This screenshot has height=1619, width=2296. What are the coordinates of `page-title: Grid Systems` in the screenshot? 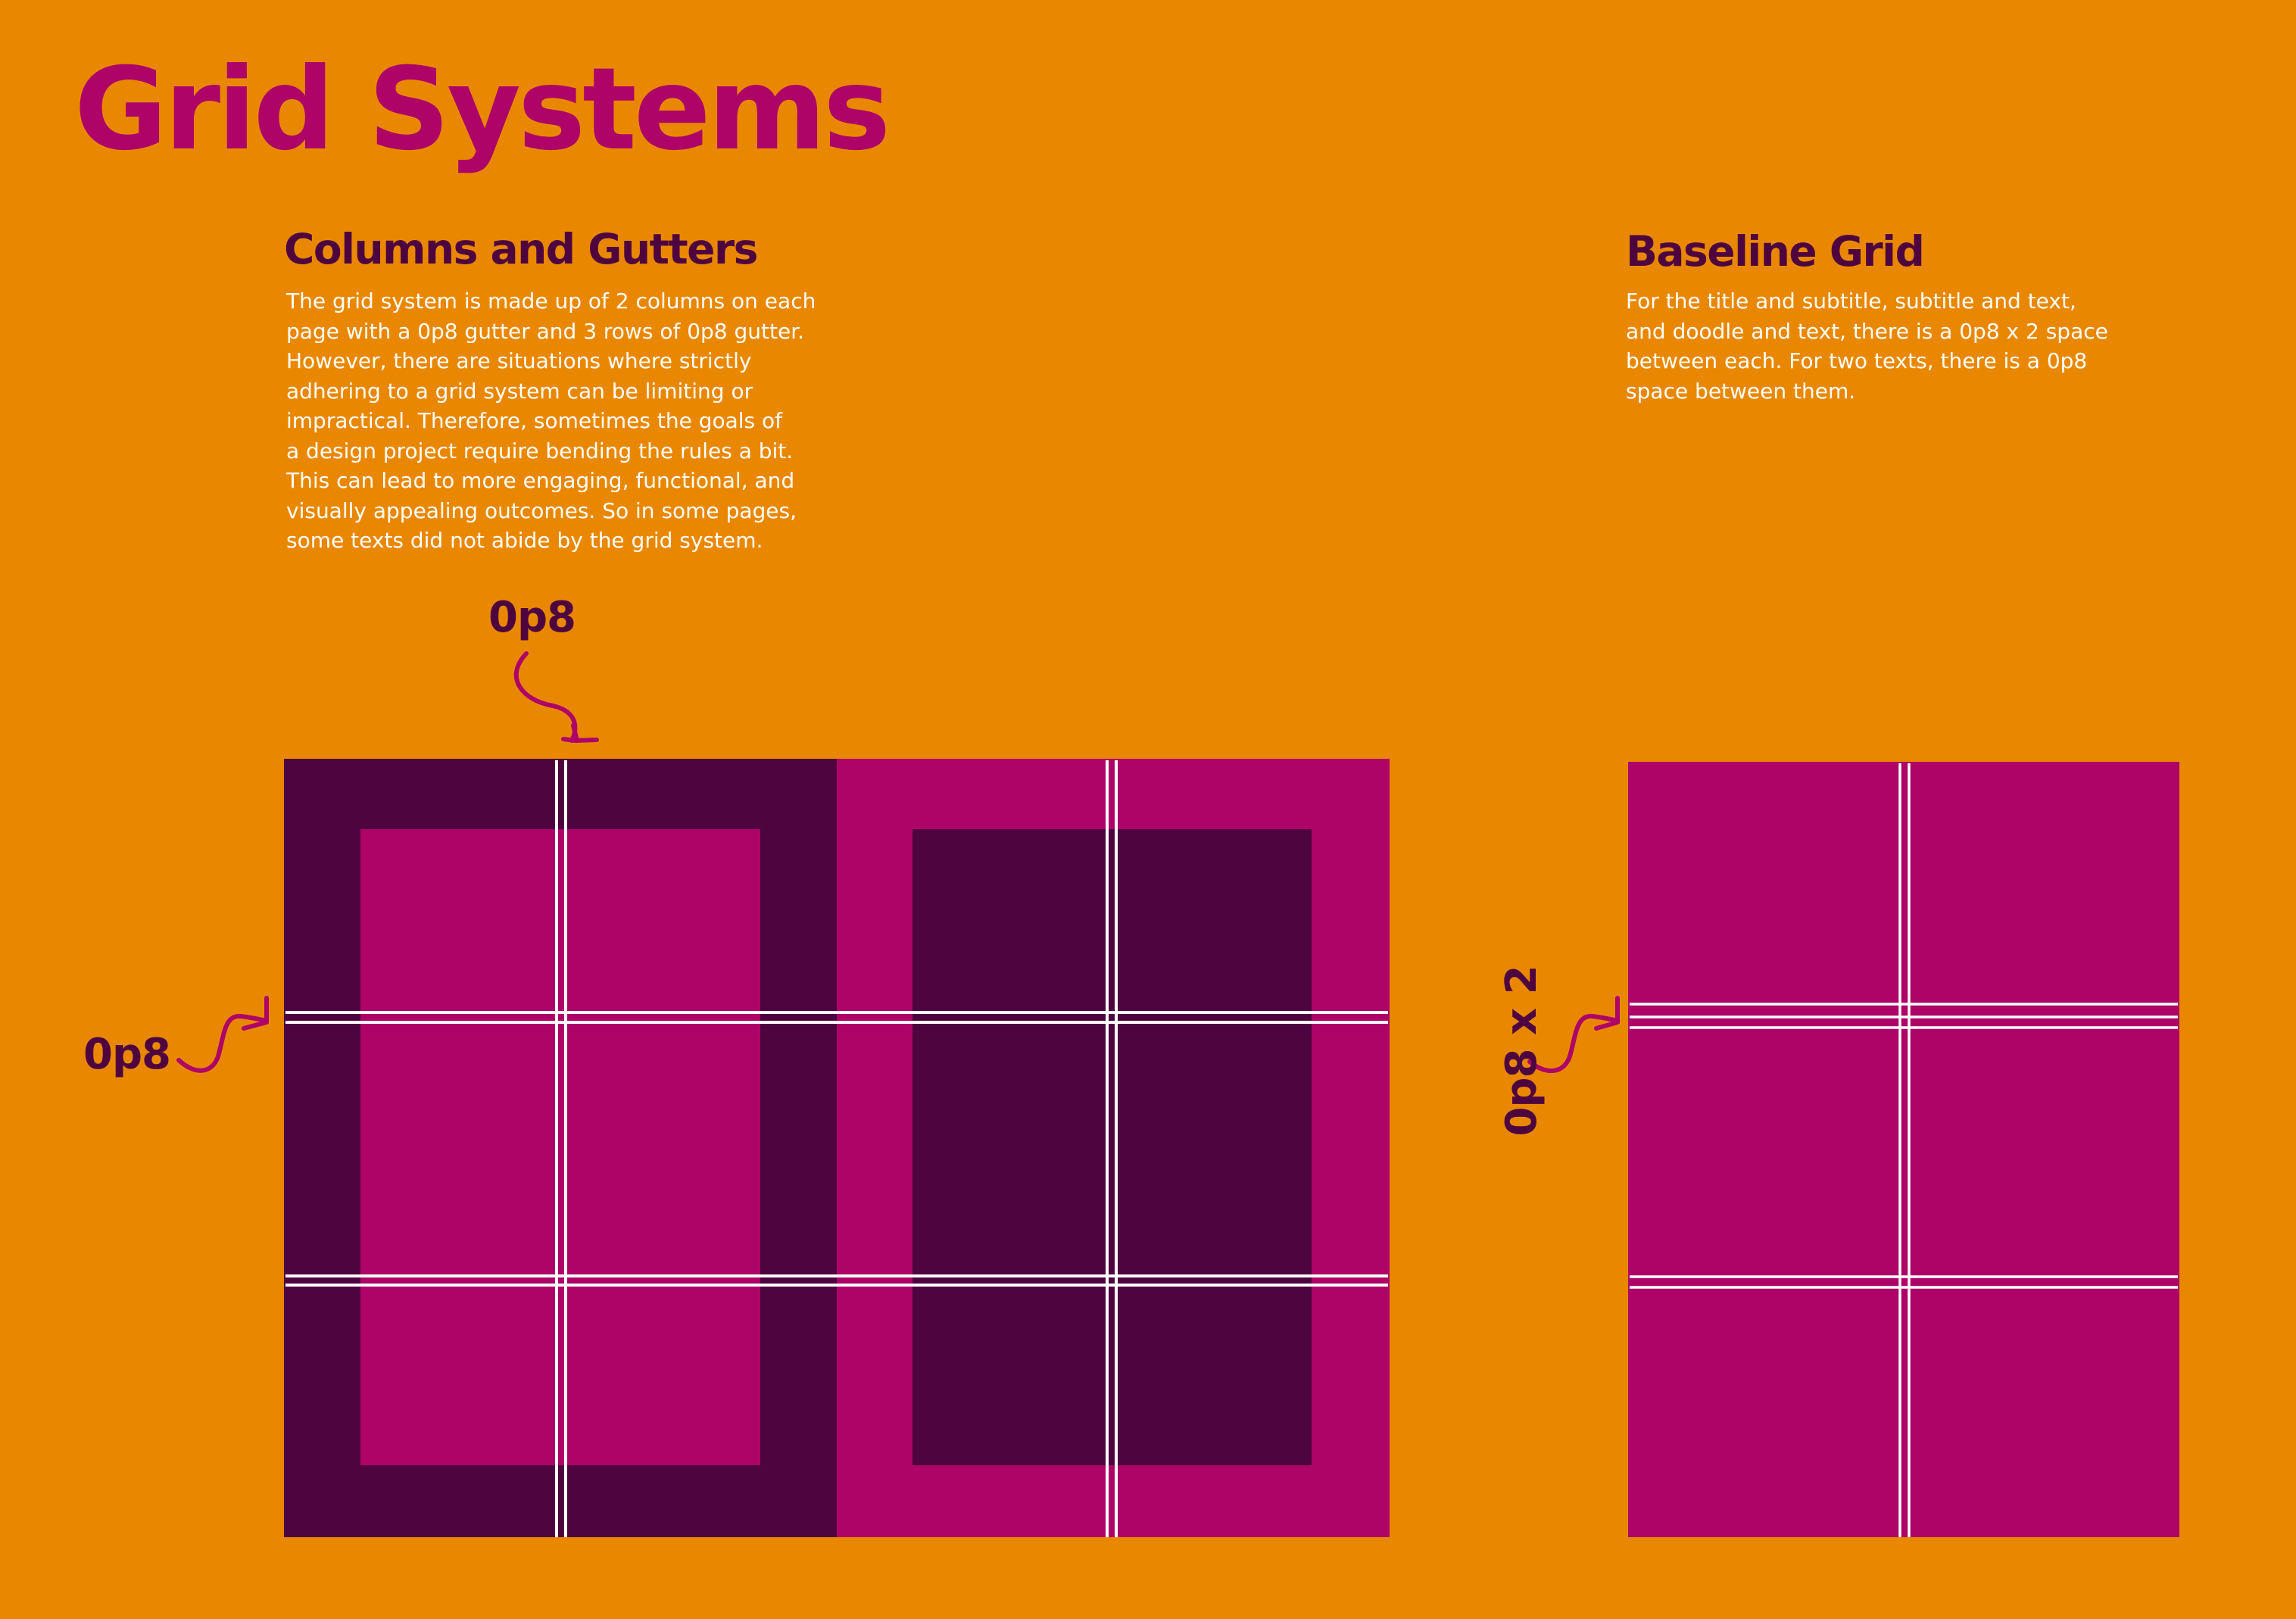 It's located at (482, 110).